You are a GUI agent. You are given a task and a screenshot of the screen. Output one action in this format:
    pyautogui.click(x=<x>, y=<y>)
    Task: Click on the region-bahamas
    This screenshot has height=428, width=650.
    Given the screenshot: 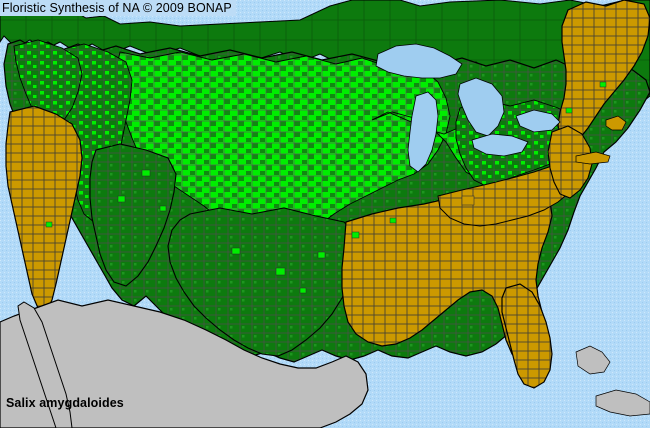 What is the action you would take?
    pyautogui.click(x=593, y=360)
    